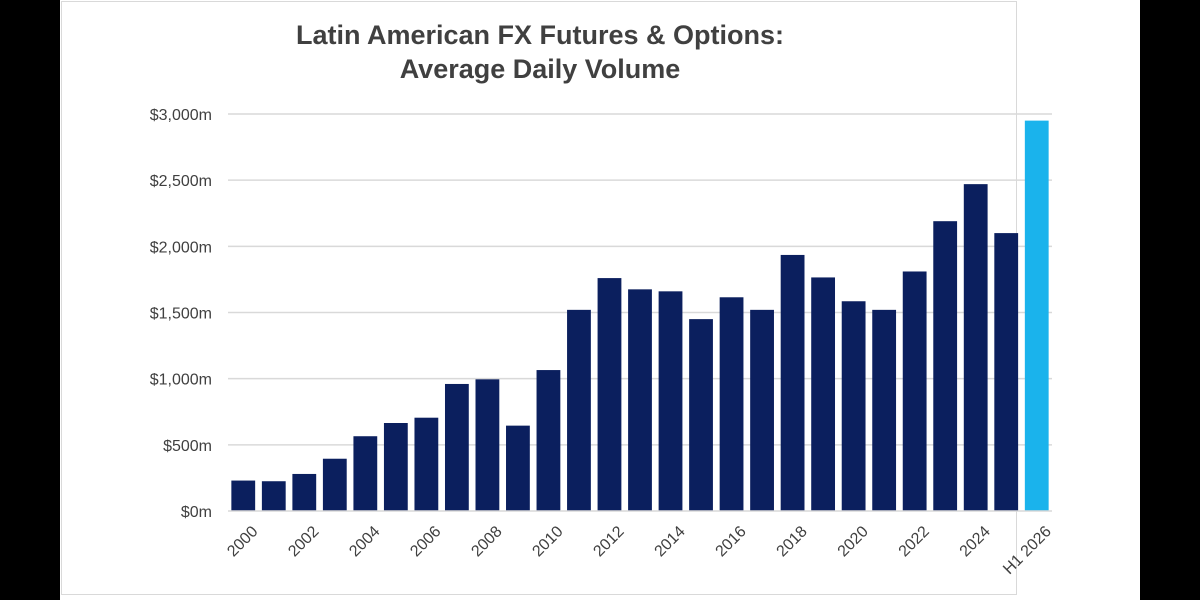 The width and height of the screenshot is (1200, 600). What do you see at coordinates (426, 464) in the screenshot?
I see `bar-2006` at bounding box center [426, 464].